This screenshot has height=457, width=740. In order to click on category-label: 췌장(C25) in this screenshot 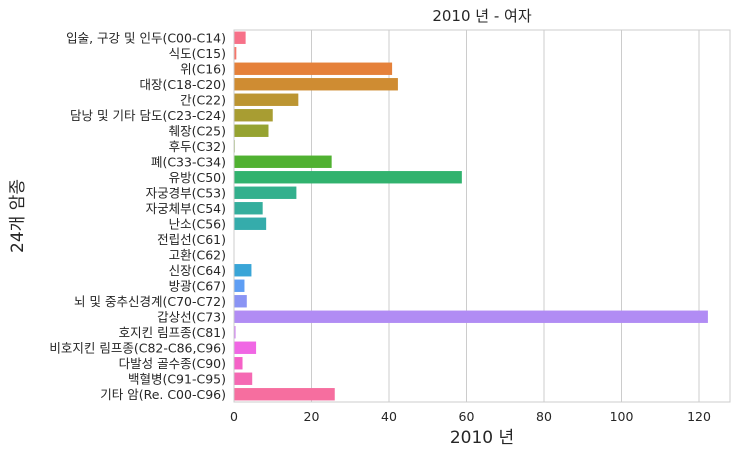, I will do `click(197, 130)`.